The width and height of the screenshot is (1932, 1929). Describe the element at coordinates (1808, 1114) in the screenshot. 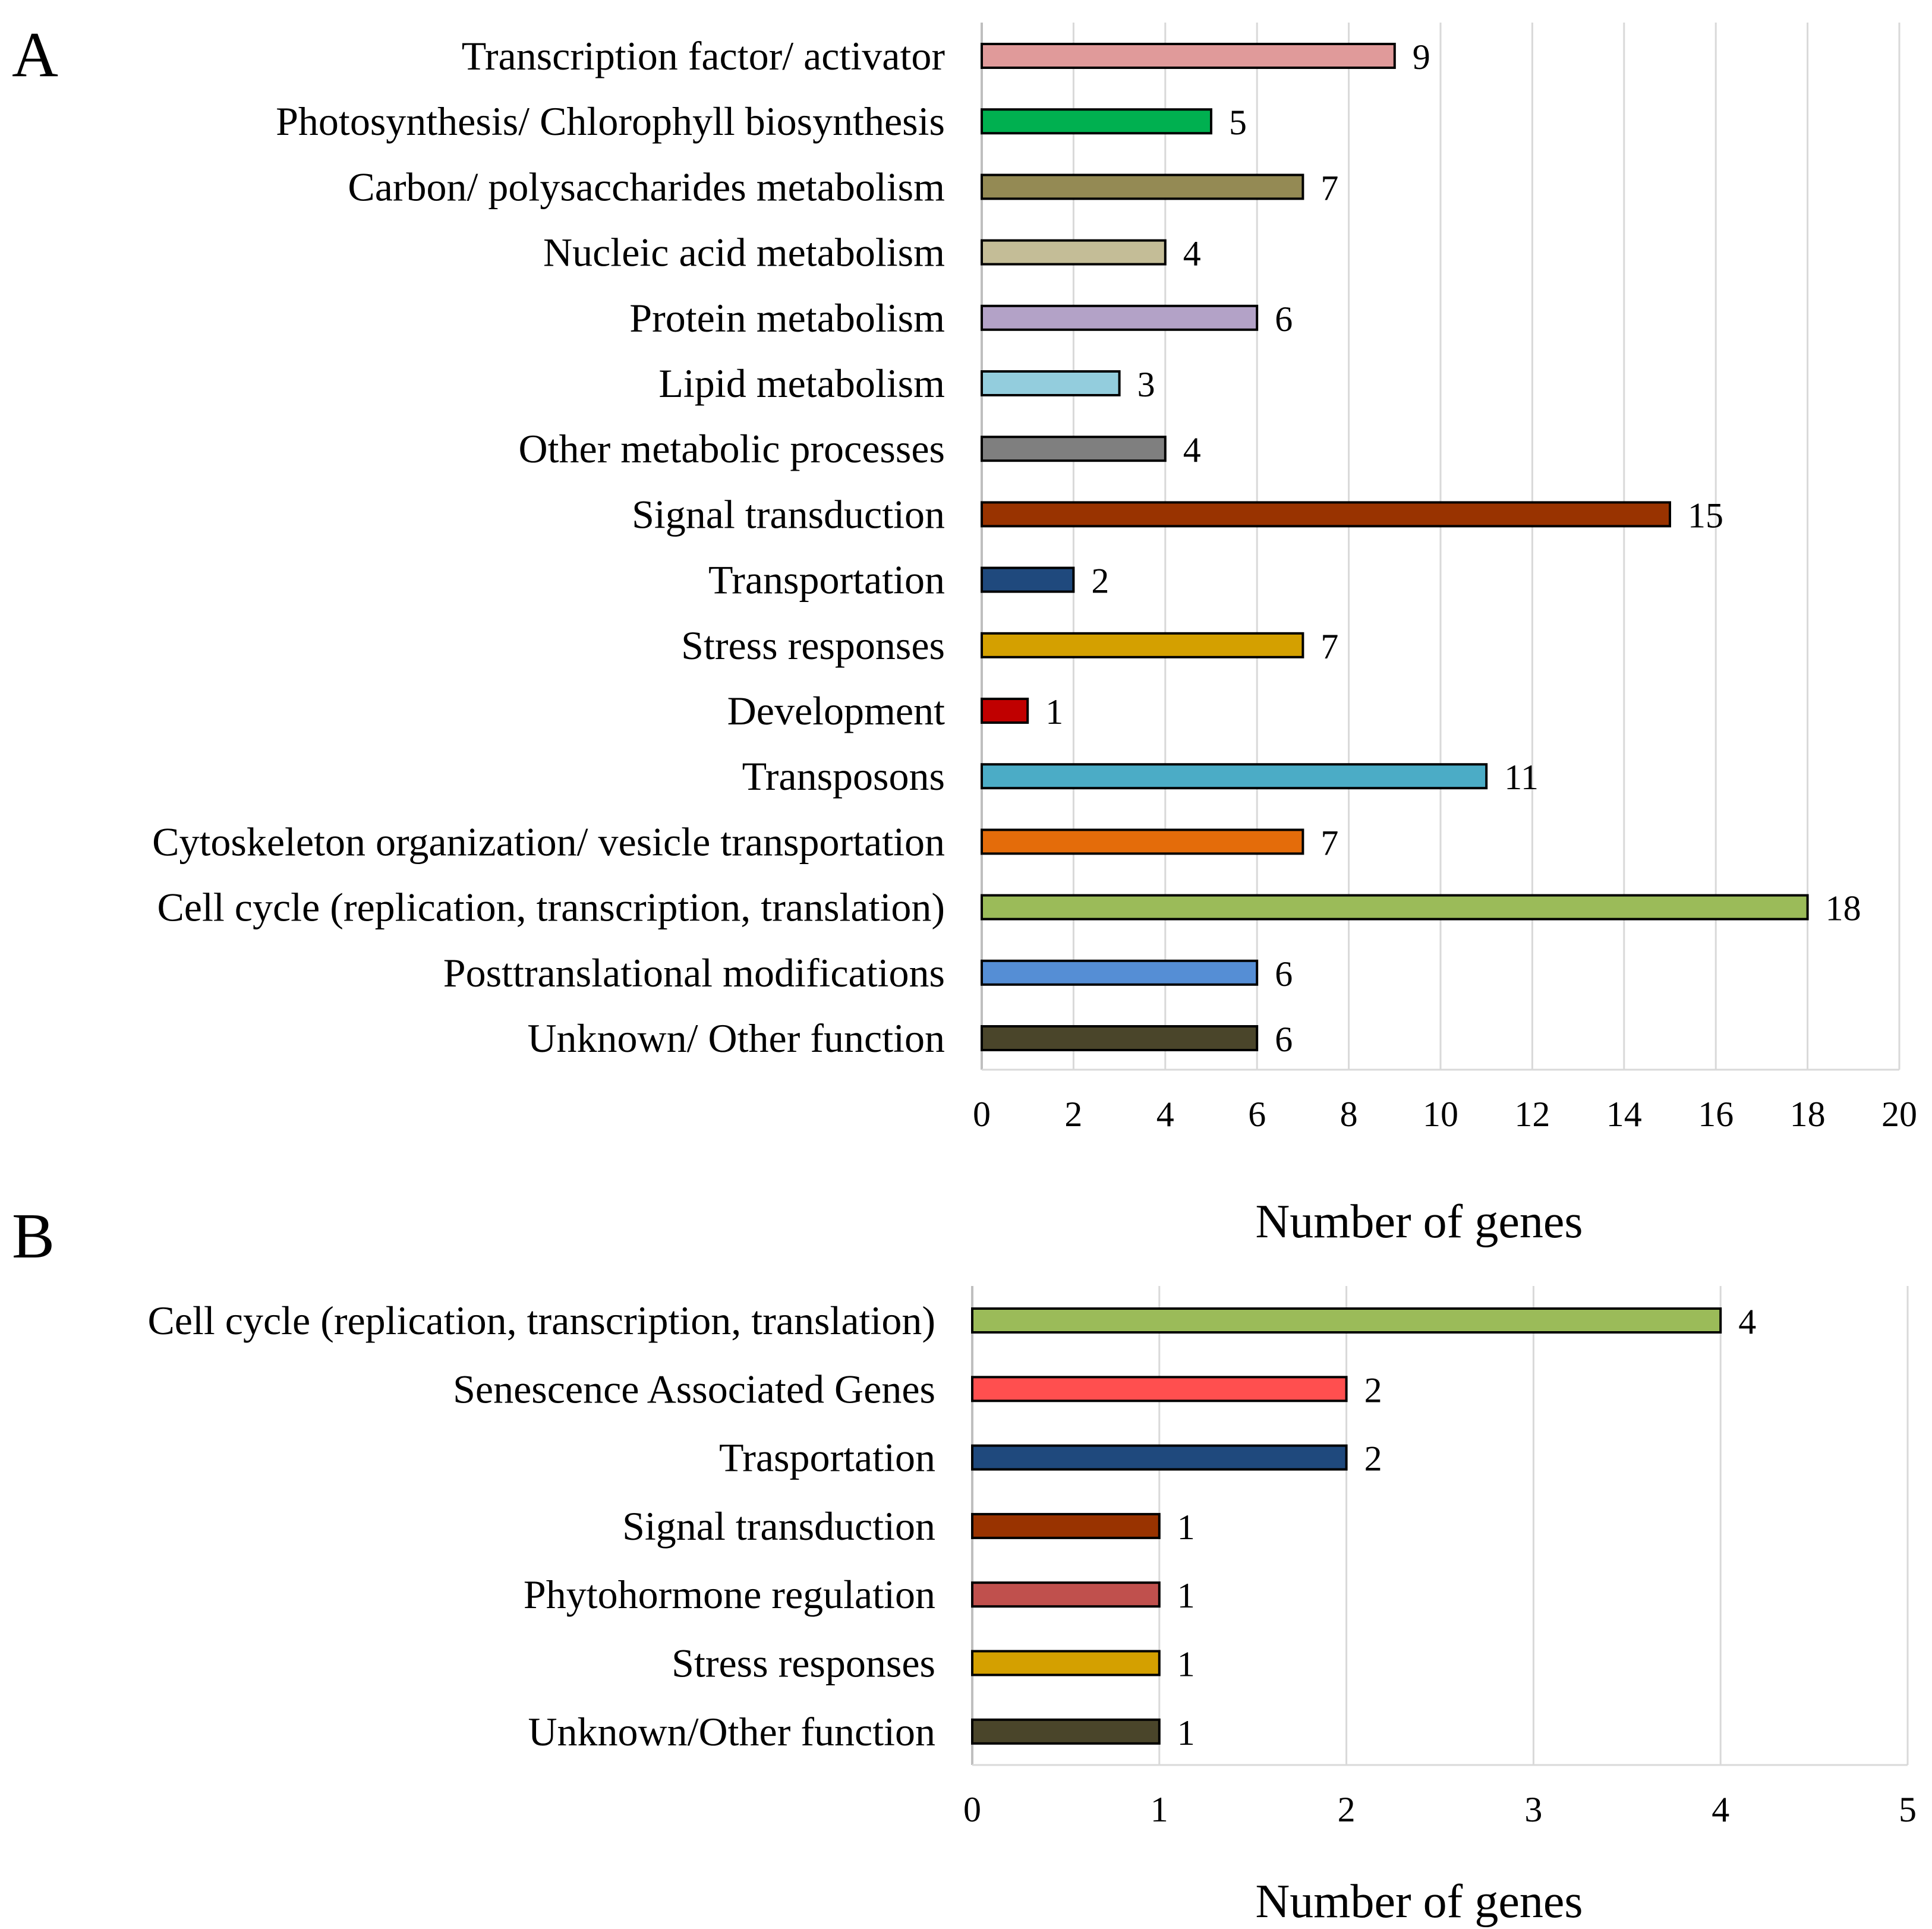

I see `x-tick-label-a: 18` at that location.